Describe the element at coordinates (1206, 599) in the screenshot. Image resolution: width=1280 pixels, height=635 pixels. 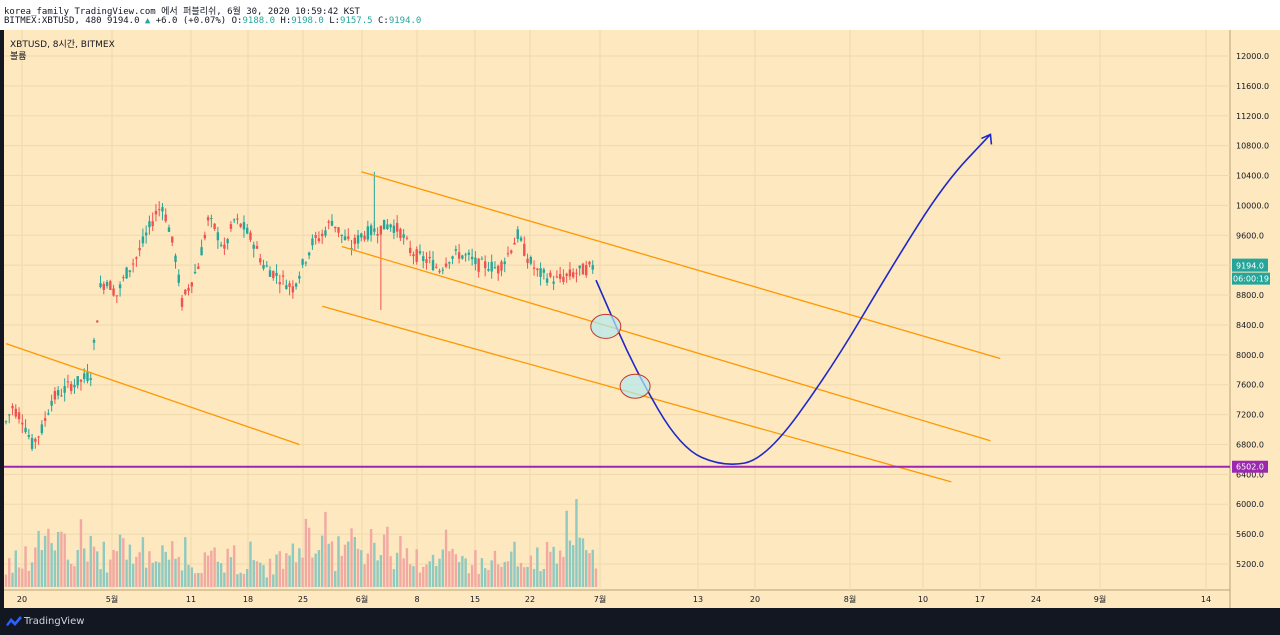
I see `x-tick-label: 14` at that location.